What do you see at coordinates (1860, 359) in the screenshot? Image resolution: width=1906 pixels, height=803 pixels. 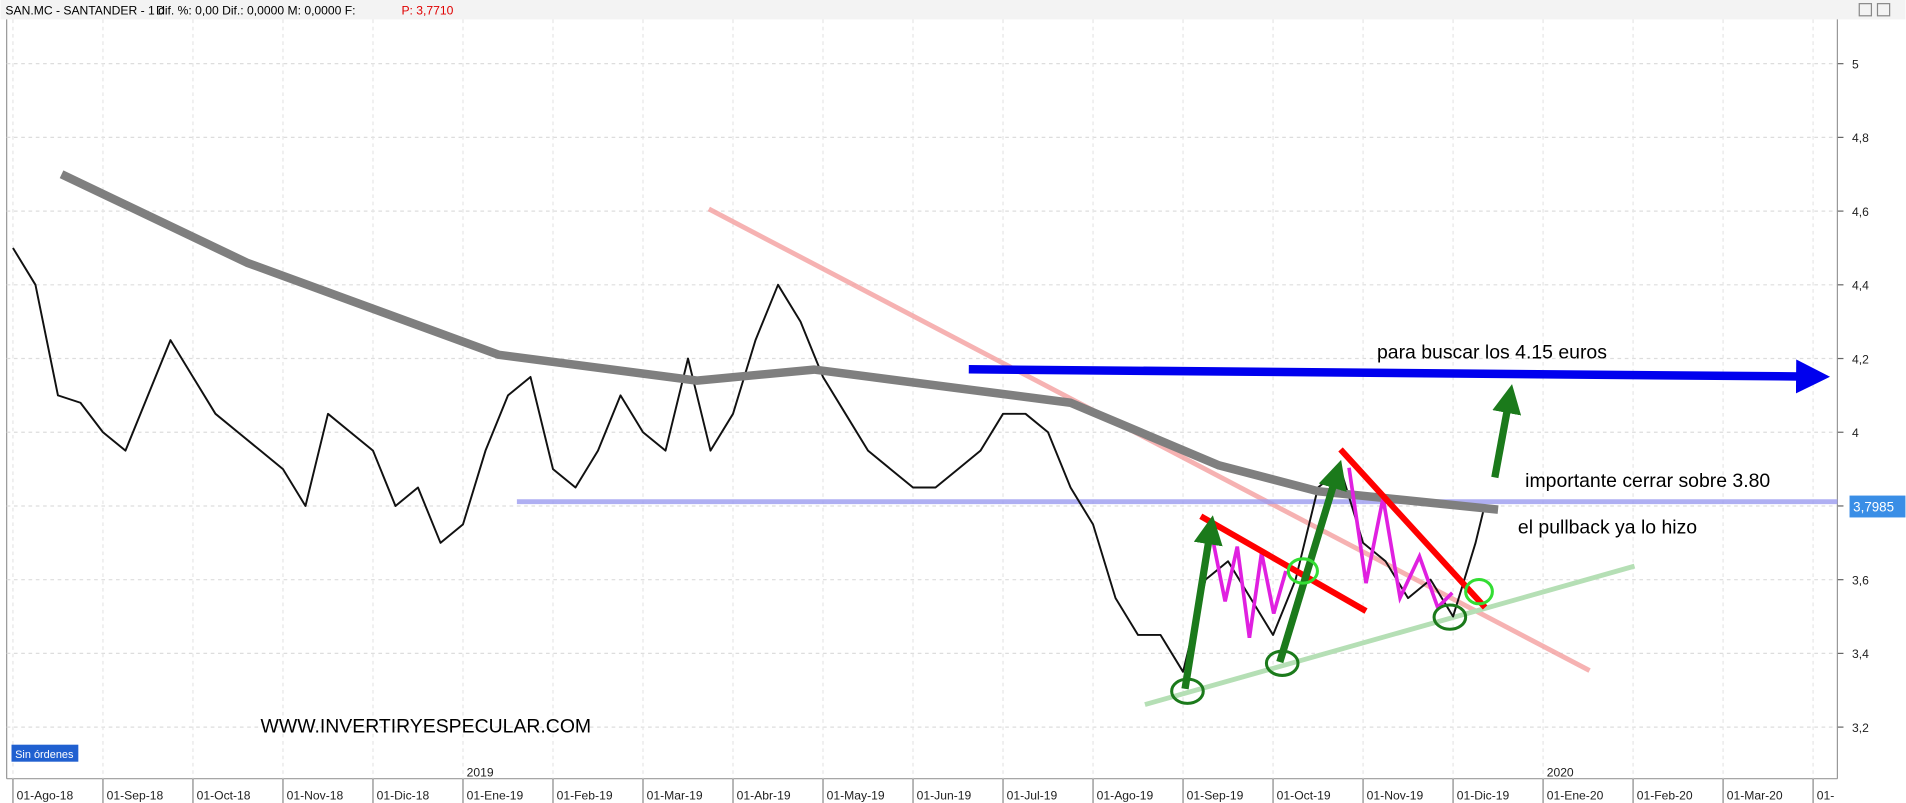 I see `y-tick-label: 4,2` at bounding box center [1860, 359].